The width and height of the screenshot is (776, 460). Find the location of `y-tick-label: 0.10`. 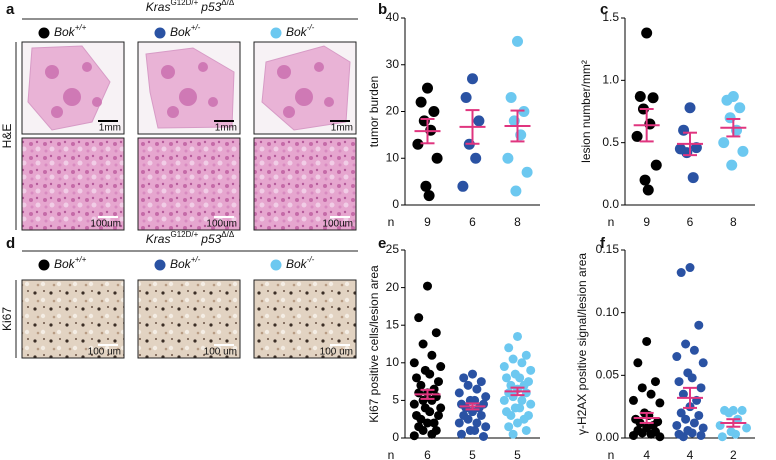

y-tick-label: 0.10 is located at coordinates (608, 312).